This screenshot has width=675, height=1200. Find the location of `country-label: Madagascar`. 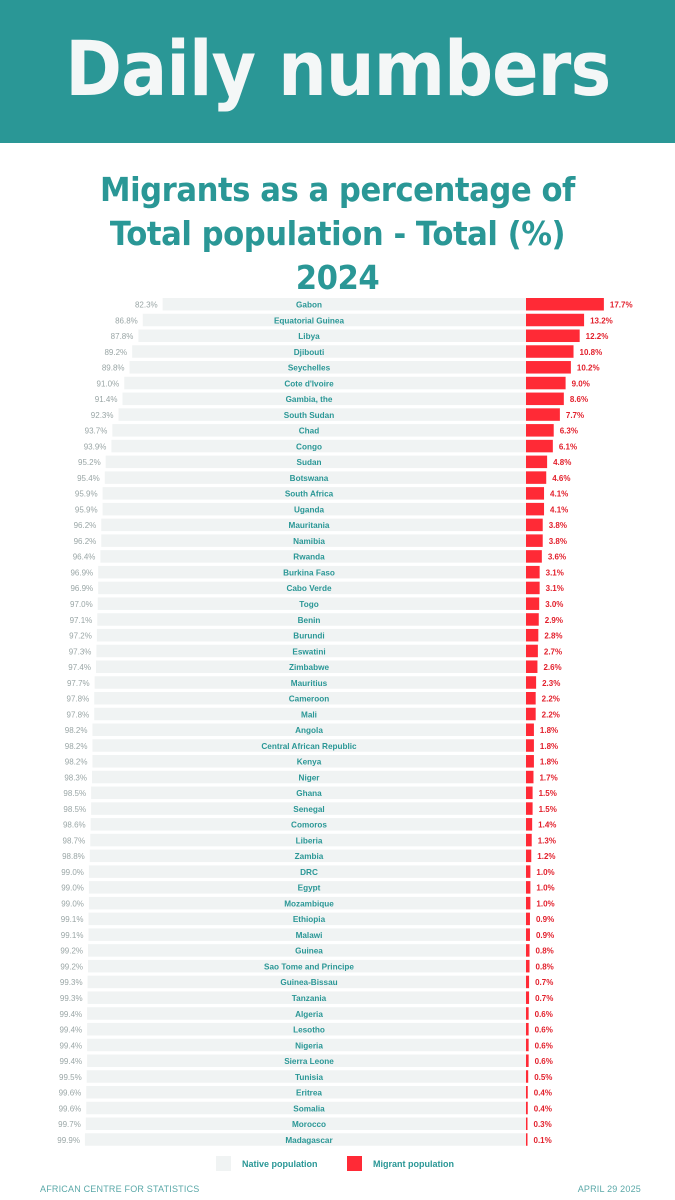

country-label: Madagascar is located at coordinates (309, 1140).